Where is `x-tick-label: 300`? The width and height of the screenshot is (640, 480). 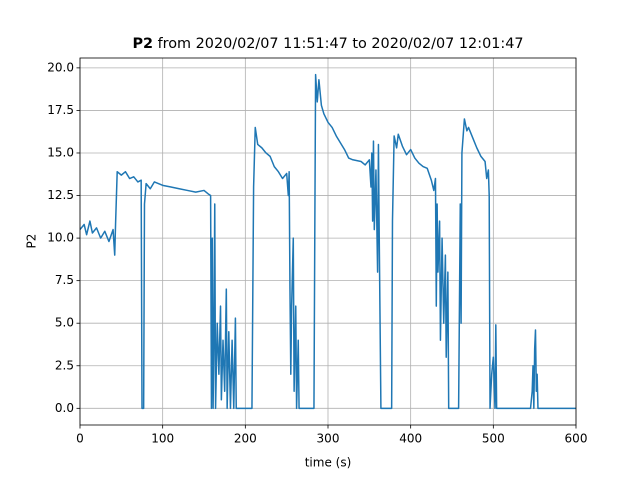
x-tick-label: 300 is located at coordinates (328, 439).